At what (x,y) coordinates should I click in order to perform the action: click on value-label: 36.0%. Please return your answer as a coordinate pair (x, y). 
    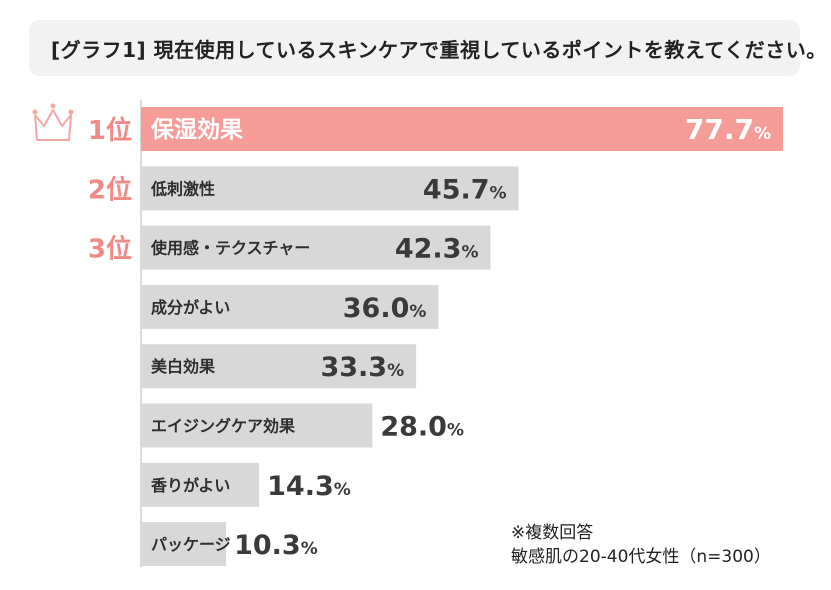
    Looking at the image, I should click on (385, 308).